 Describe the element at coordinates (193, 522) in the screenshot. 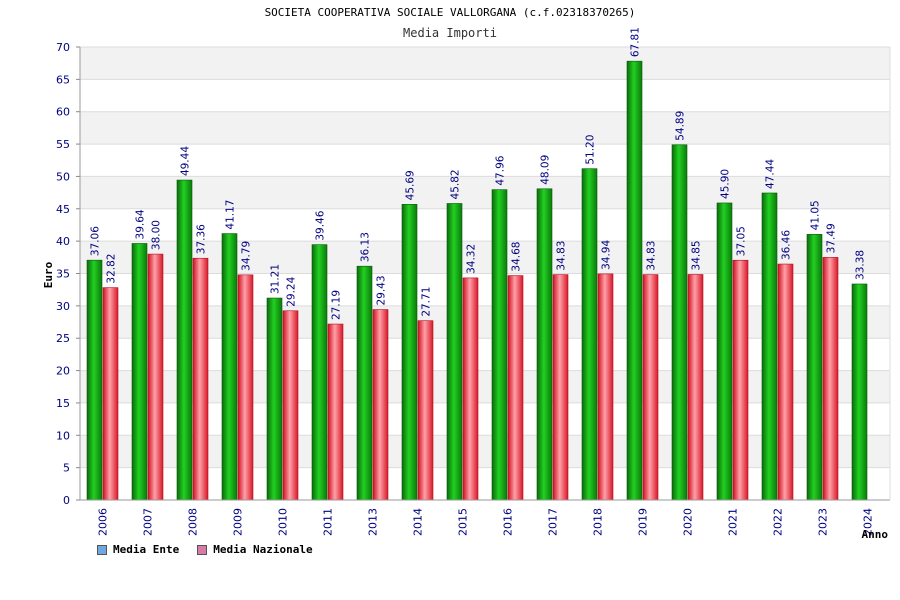

I see `x-tick-label: 2008` at that location.